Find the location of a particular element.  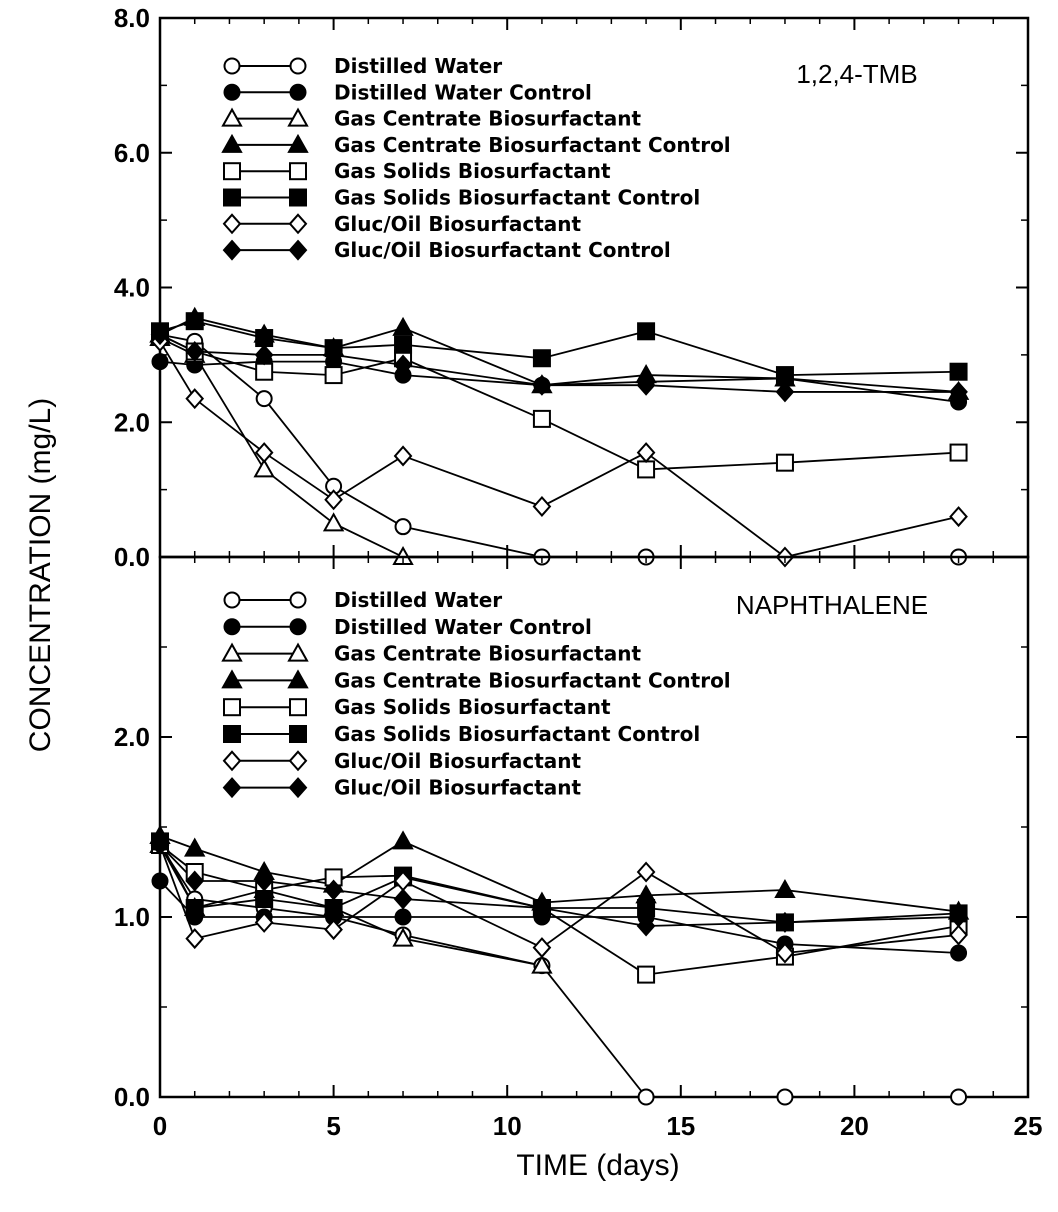

legend-label: Distilled Water Control is located at coordinates (463, 627).